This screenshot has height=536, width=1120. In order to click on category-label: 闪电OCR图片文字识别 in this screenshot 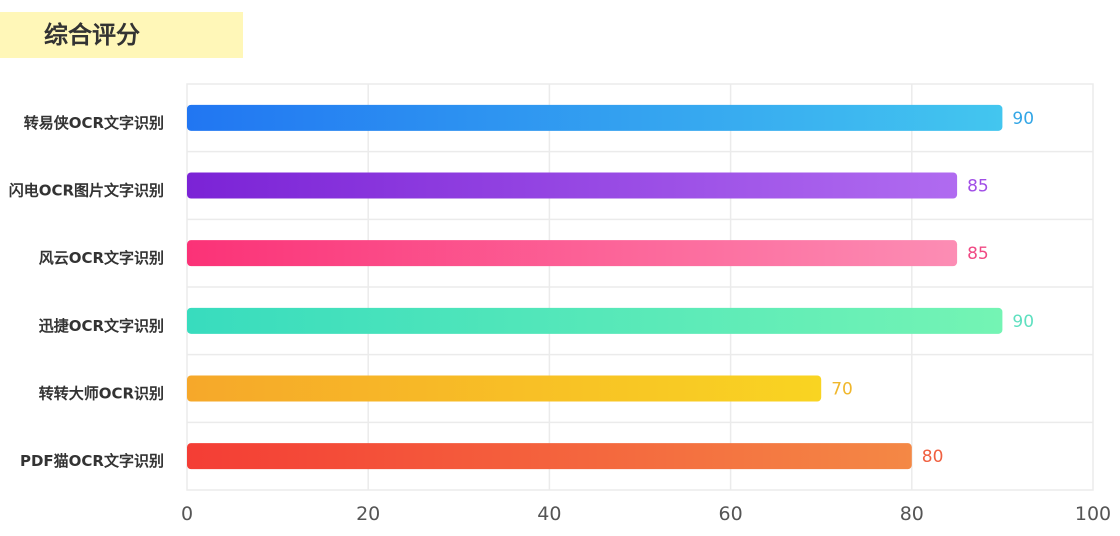, I will do `click(86, 191)`.